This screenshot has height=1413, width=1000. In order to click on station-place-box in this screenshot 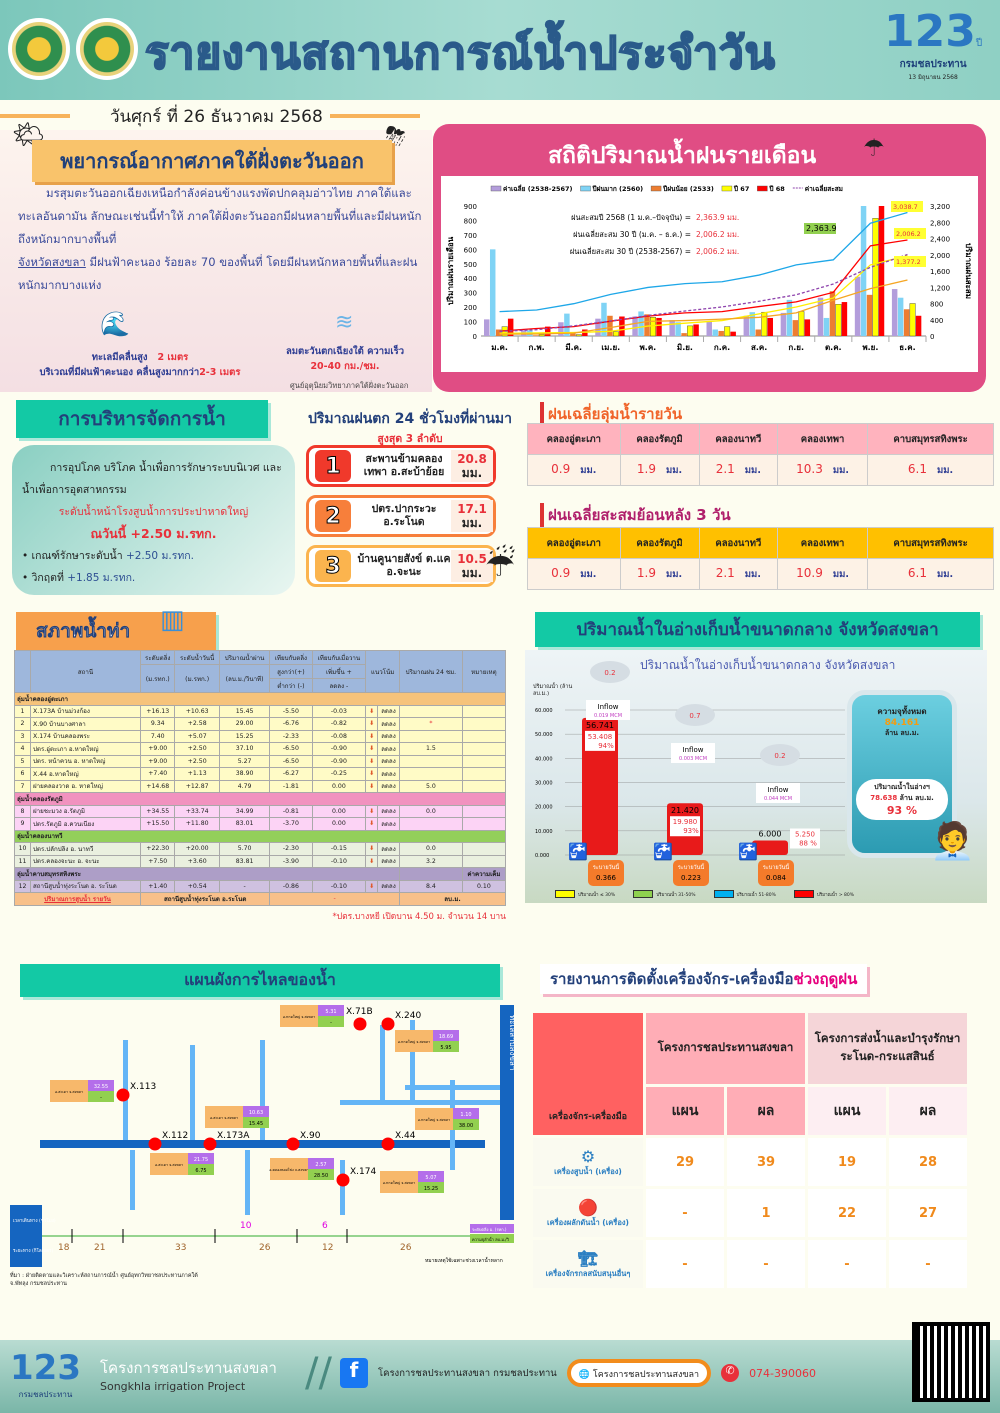, I will do `click(224, 1117)`.